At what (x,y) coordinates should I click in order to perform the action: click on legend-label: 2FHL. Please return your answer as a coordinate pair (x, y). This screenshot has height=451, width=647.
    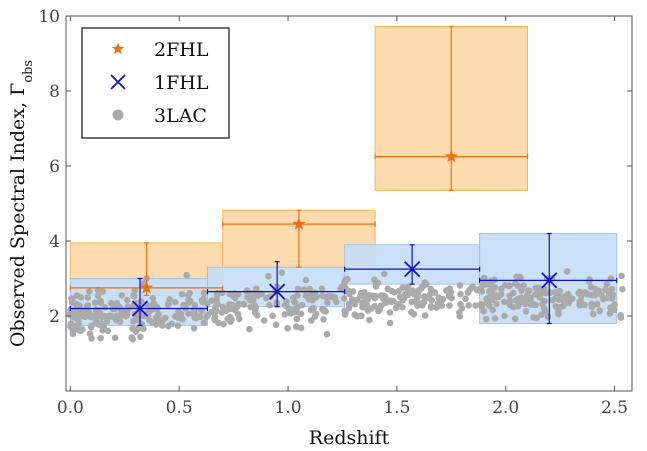
    Looking at the image, I should click on (181, 50).